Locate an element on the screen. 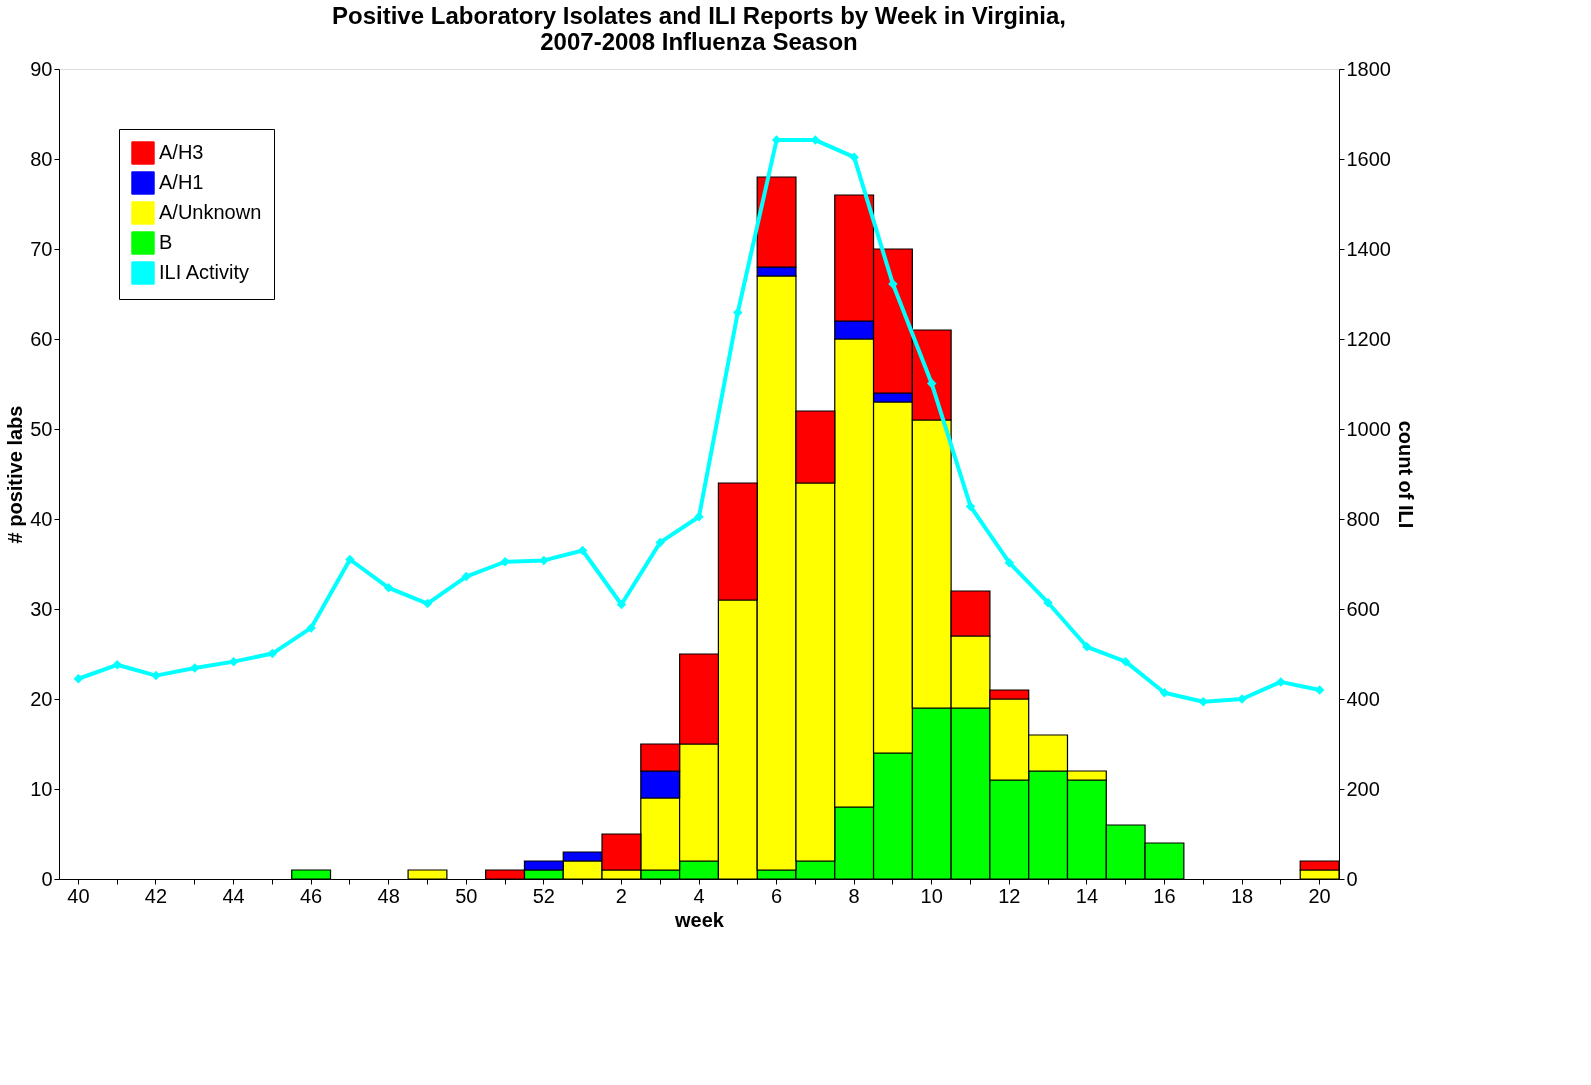 The width and height of the screenshot is (1591, 1085). x-tick-label: 4 is located at coordinates (699, 895).